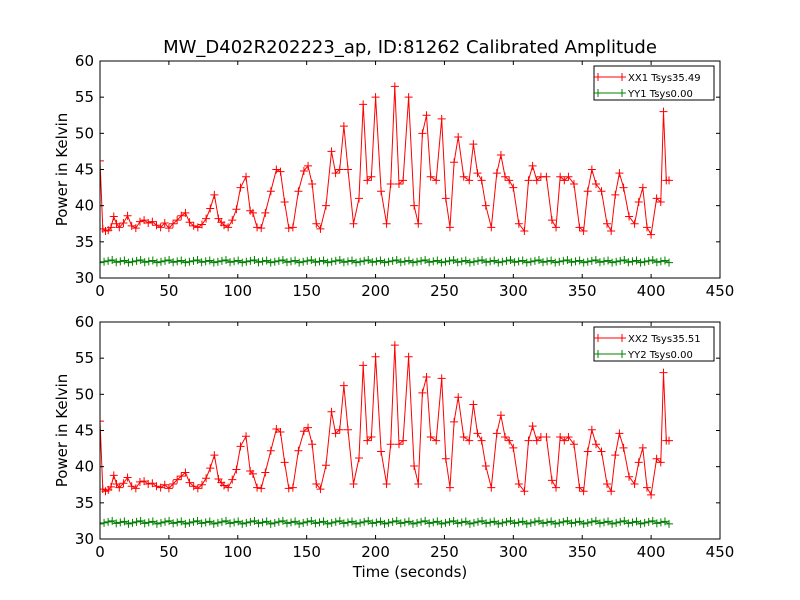 The height and width of the screenshot is (600, 800). Describe the element at coordinates (306, 291) in the screenshot. I see `x-tick-label: 150` at that location.